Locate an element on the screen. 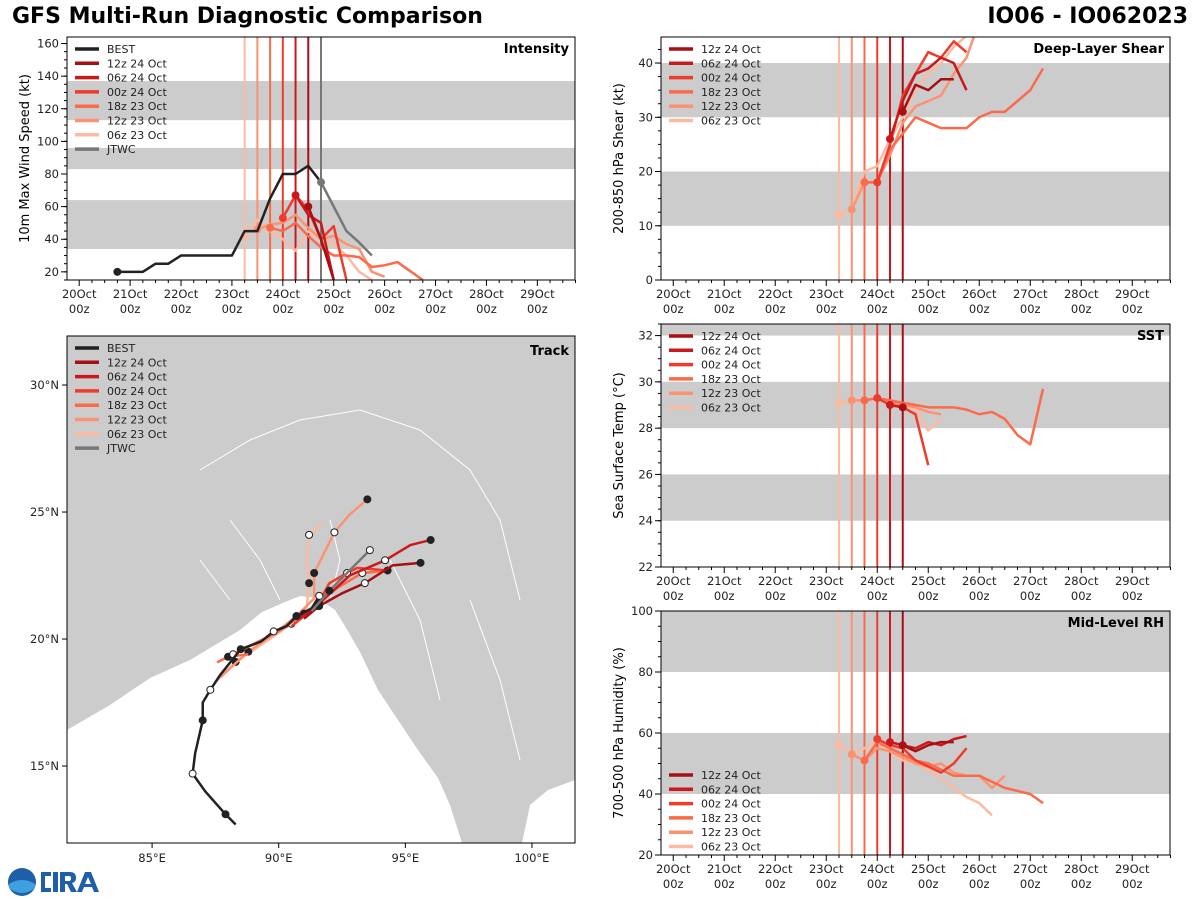 The height and width of the screenshot is (900, 1200). series-06z-23-oct is located at coordinates (903, 127).